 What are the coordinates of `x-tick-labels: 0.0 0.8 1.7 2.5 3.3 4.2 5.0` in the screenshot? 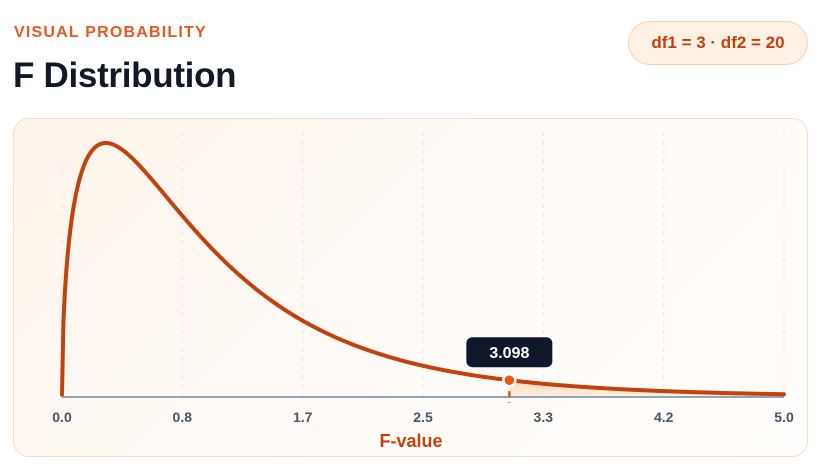 It's located at (423, 417).